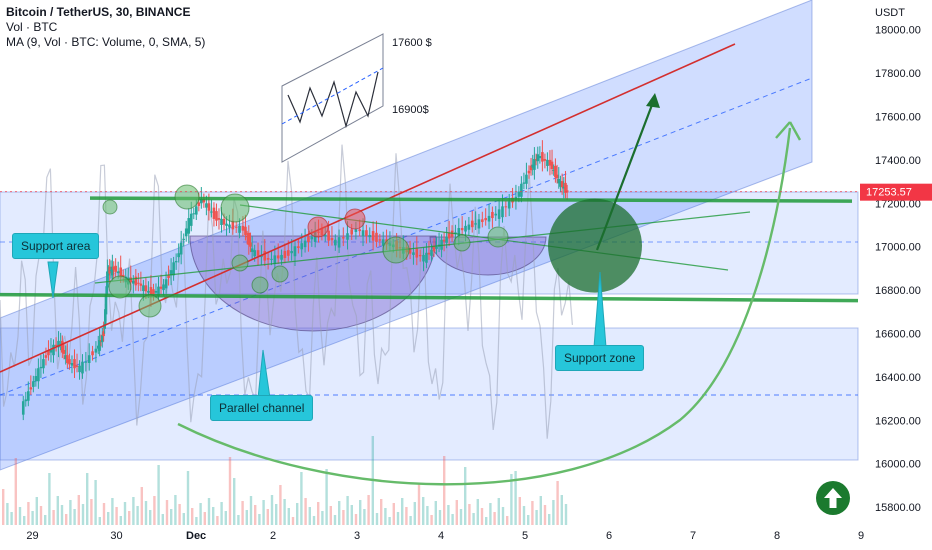  I want to click on parallel-channel-callout: Parallel channel, so click(262, 408).